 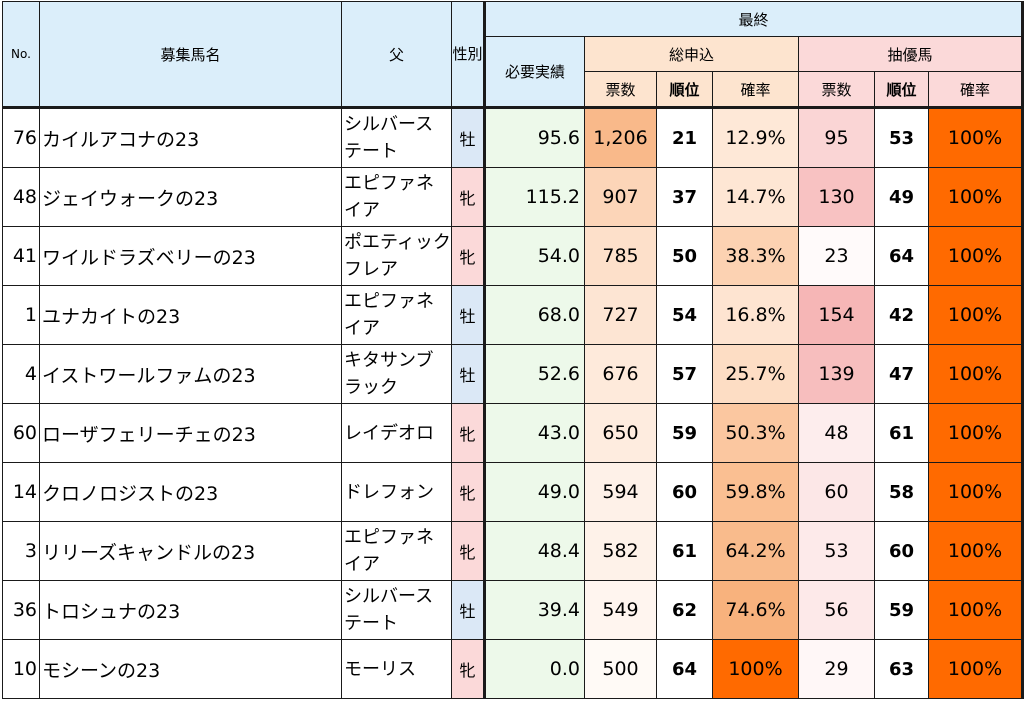 I want to click on cell-horse-name: リリーズキャンドルの23, so click(x=190, y=551).